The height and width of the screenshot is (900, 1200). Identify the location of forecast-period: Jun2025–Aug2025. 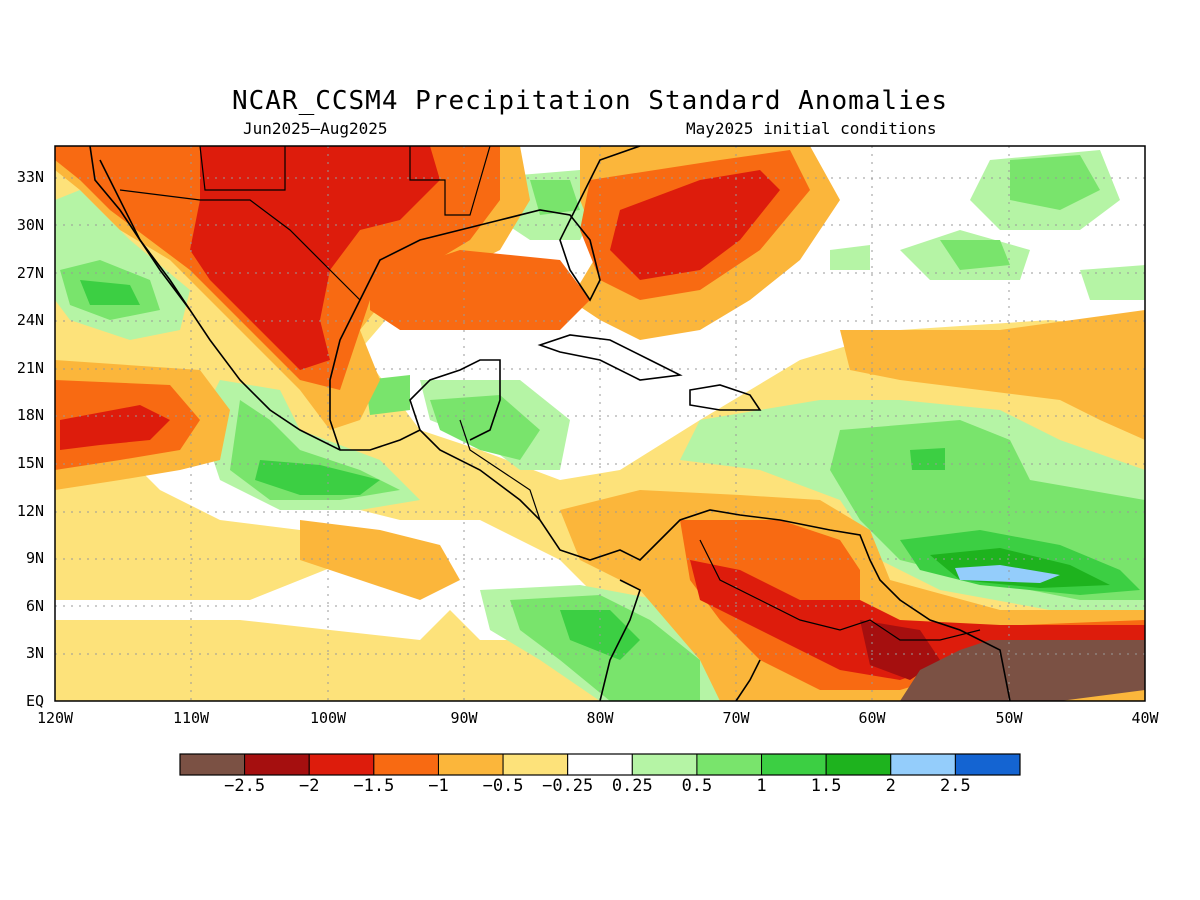
(315, 128).